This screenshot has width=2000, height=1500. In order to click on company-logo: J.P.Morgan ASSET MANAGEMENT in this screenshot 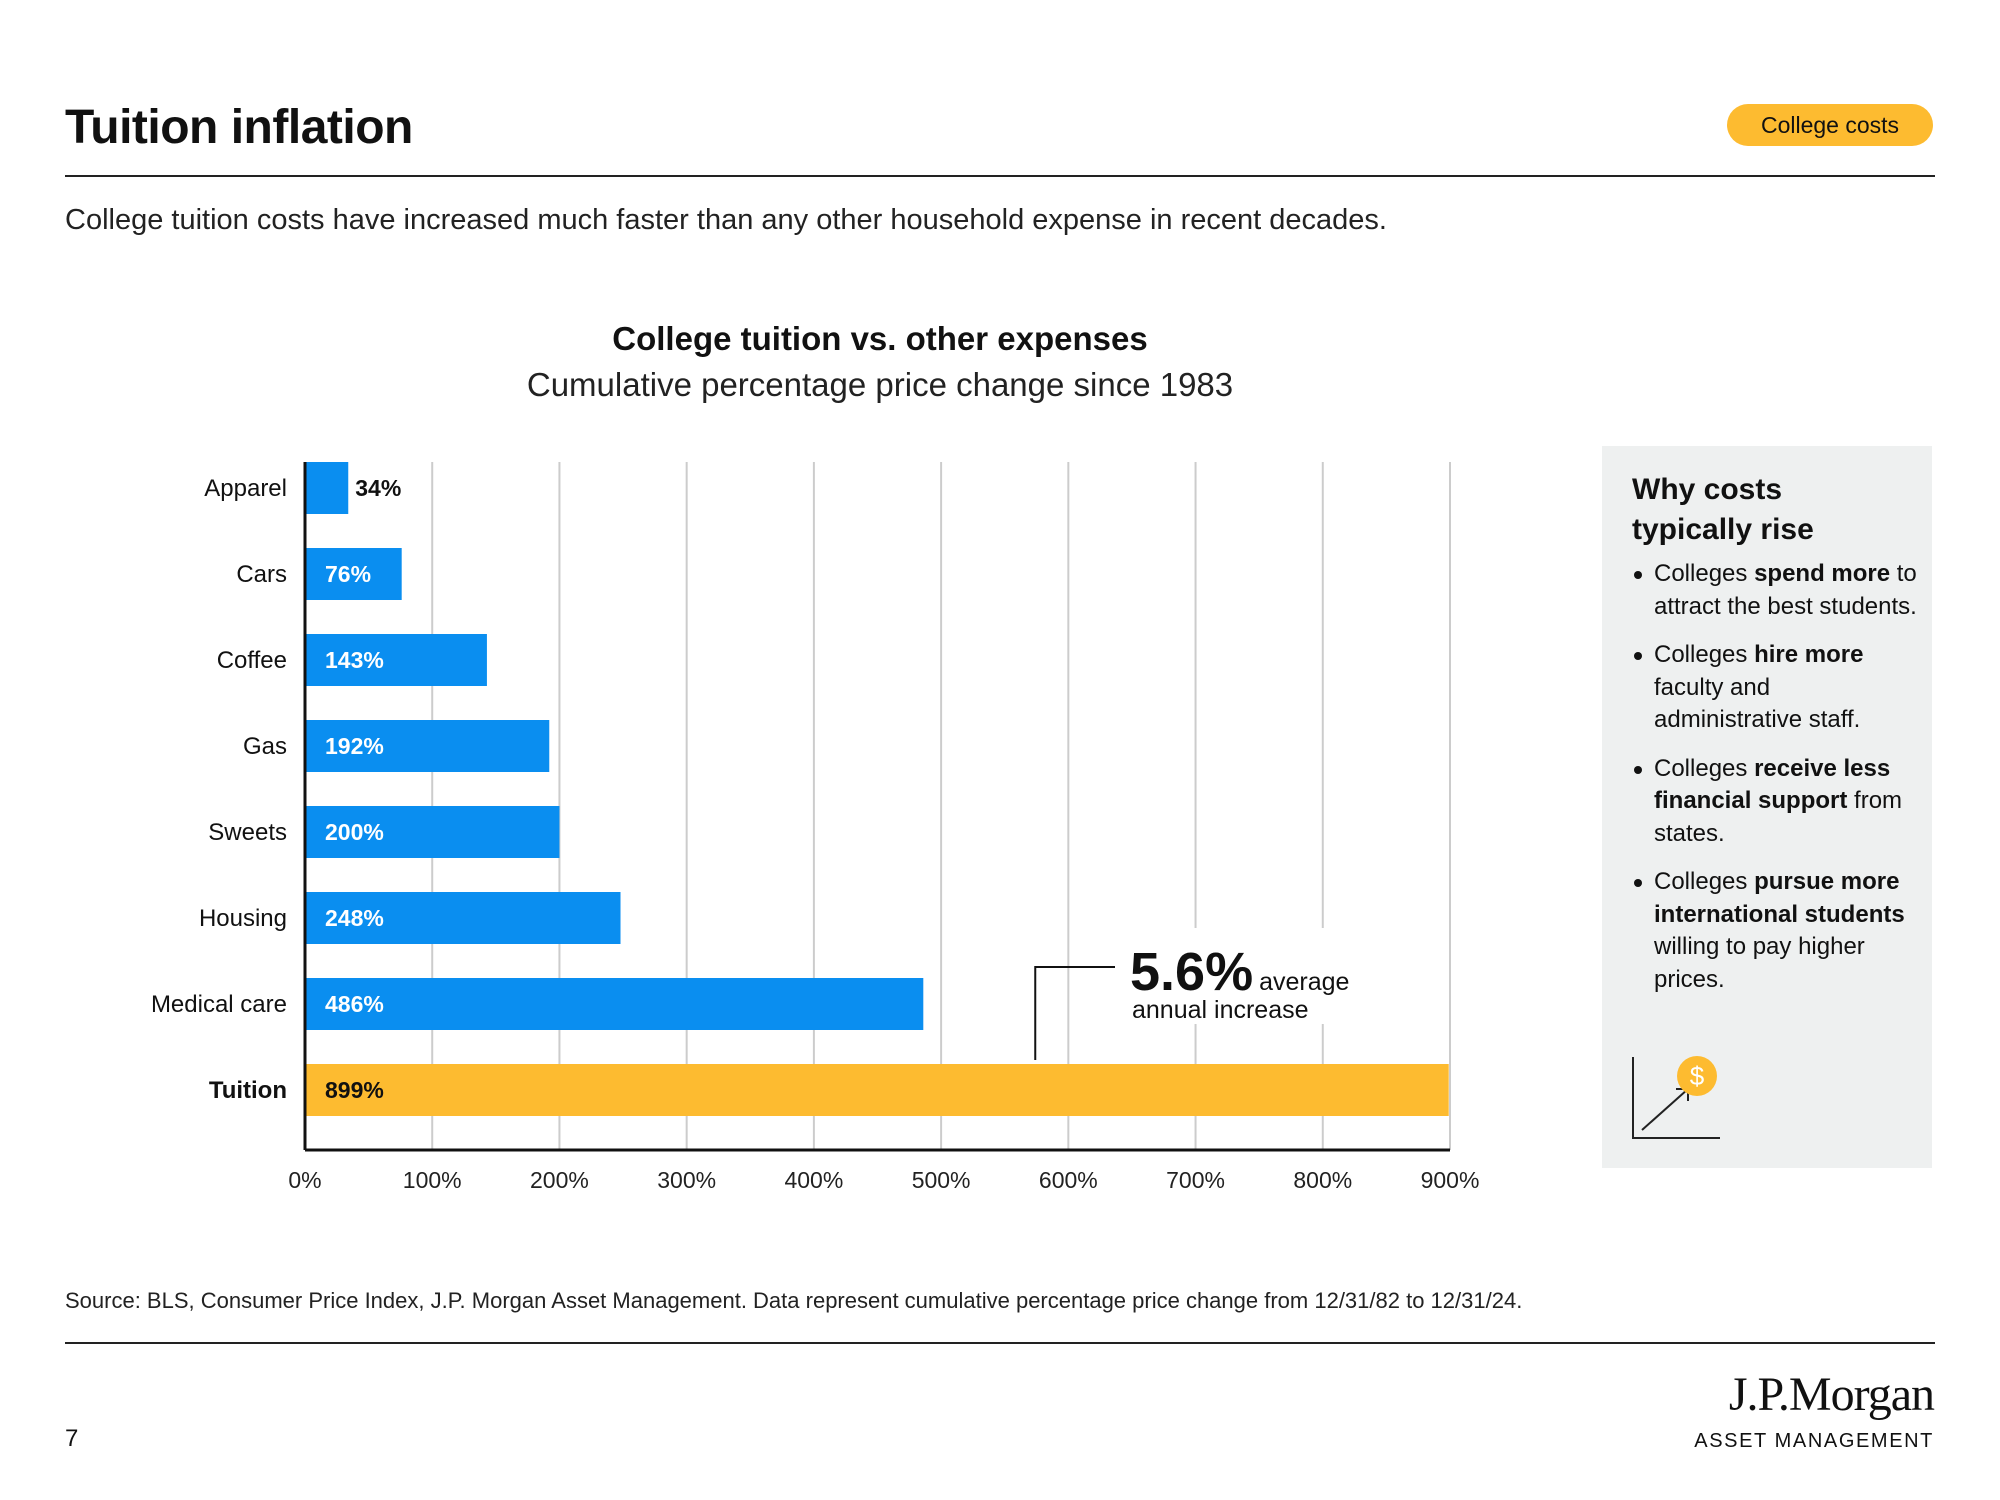, I will do `click(1797, 1412)`.